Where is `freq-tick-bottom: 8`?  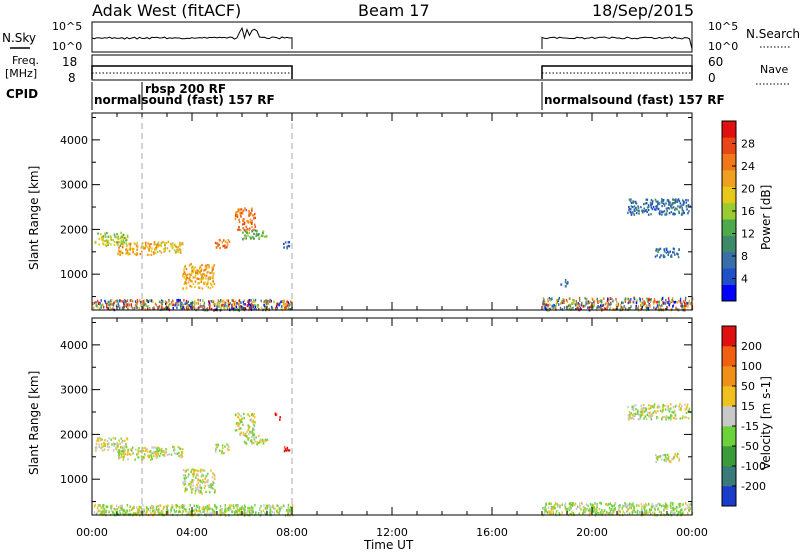
freq-tick-bottom: 8 is located at coordinates (72, 78).